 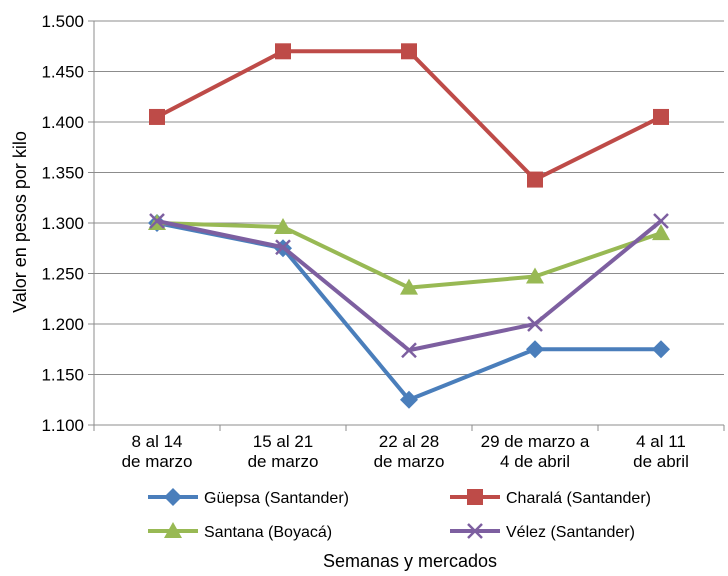 What do you see at coordinates (409, 451) in the screenshot?
I see `x-tick-label: 22 al 28 de marzo` at bounding box center [409, 451].